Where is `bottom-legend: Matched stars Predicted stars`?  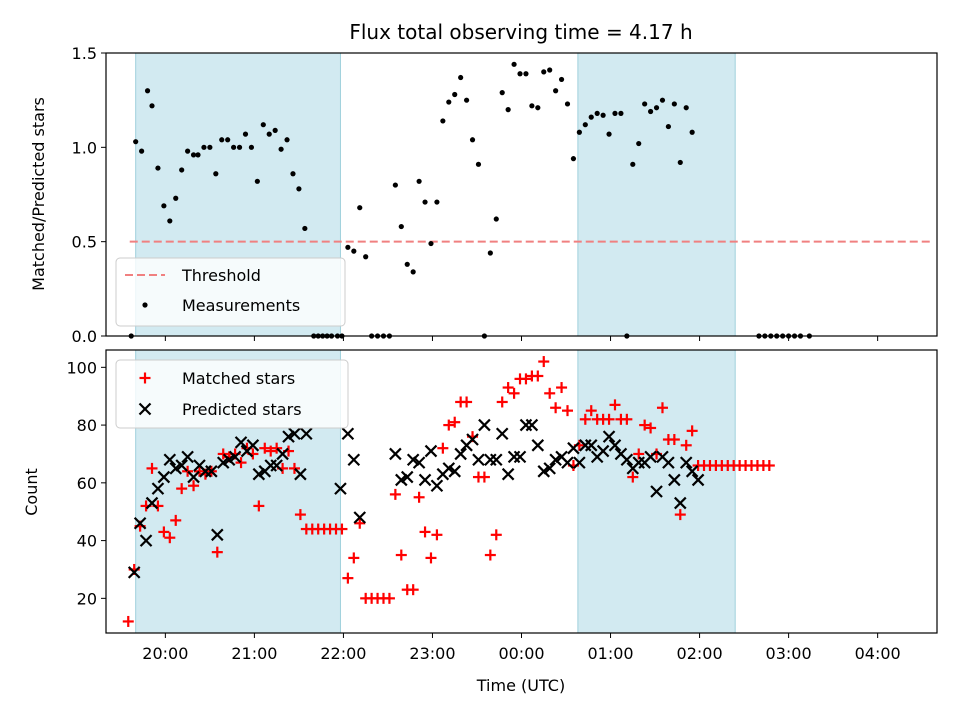 bottom-legend: Matched stars Predicted stars is located at coordinates (232, 394).